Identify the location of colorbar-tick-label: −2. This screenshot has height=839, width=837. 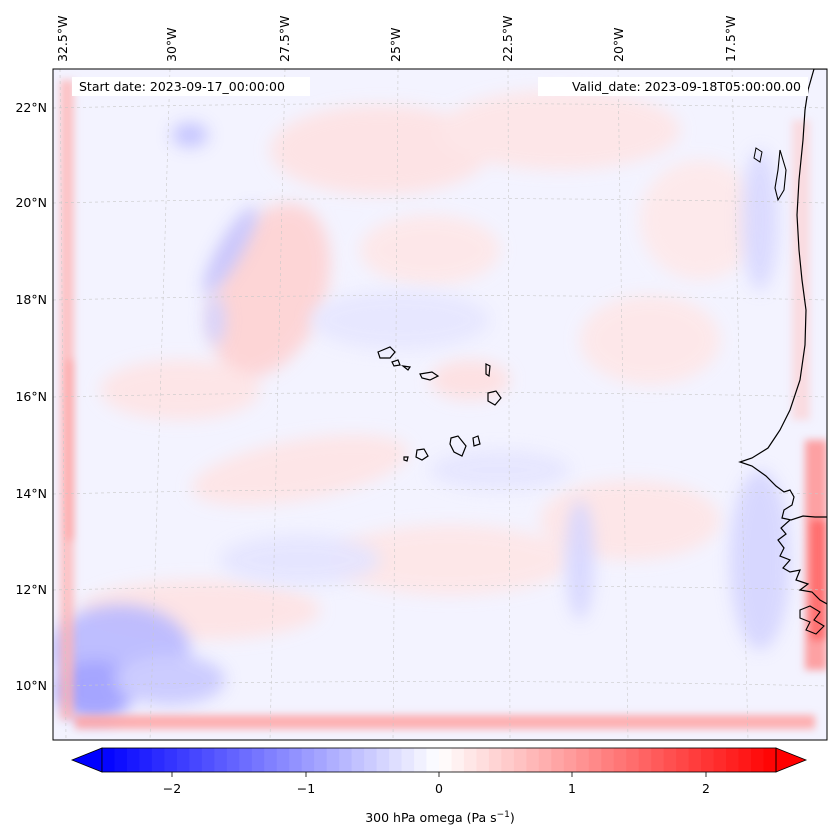
(172, 788).